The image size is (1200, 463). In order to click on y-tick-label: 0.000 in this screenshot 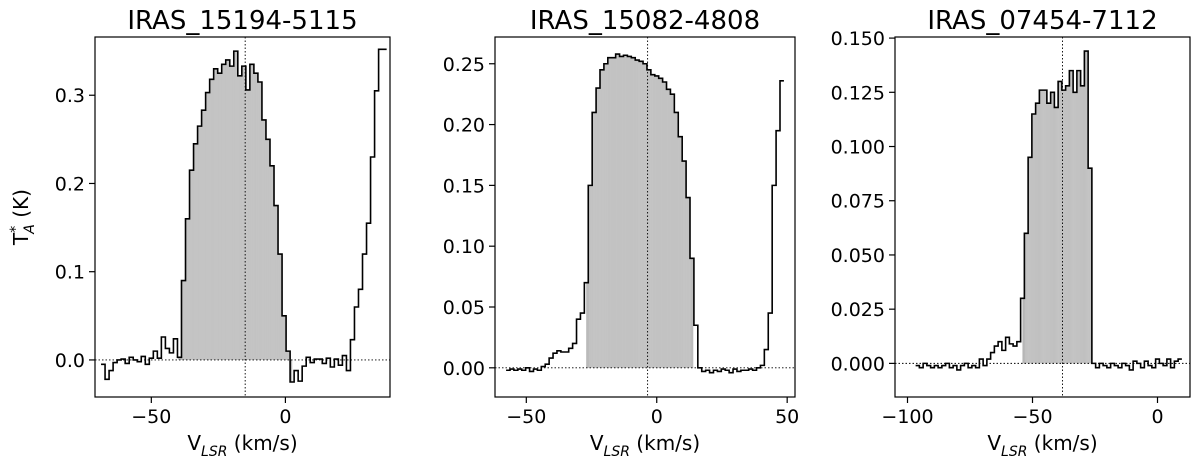, I will do `click(858, 364)`.